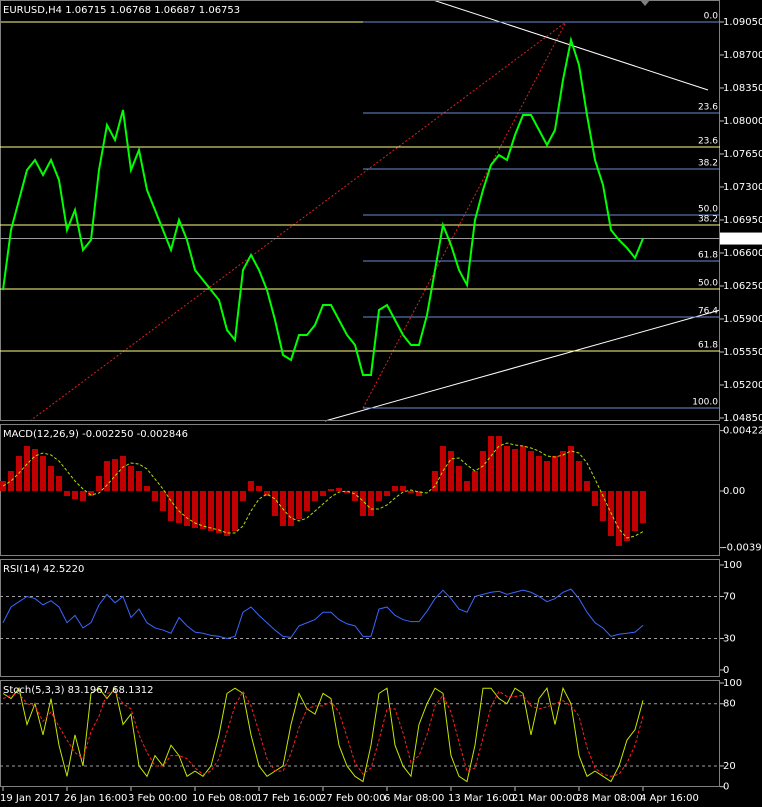 The image size is (762, 807). Describe the element at coordinates (742, 548) in the screenshot. I see `y-tick-label: -0.003961` at that location.